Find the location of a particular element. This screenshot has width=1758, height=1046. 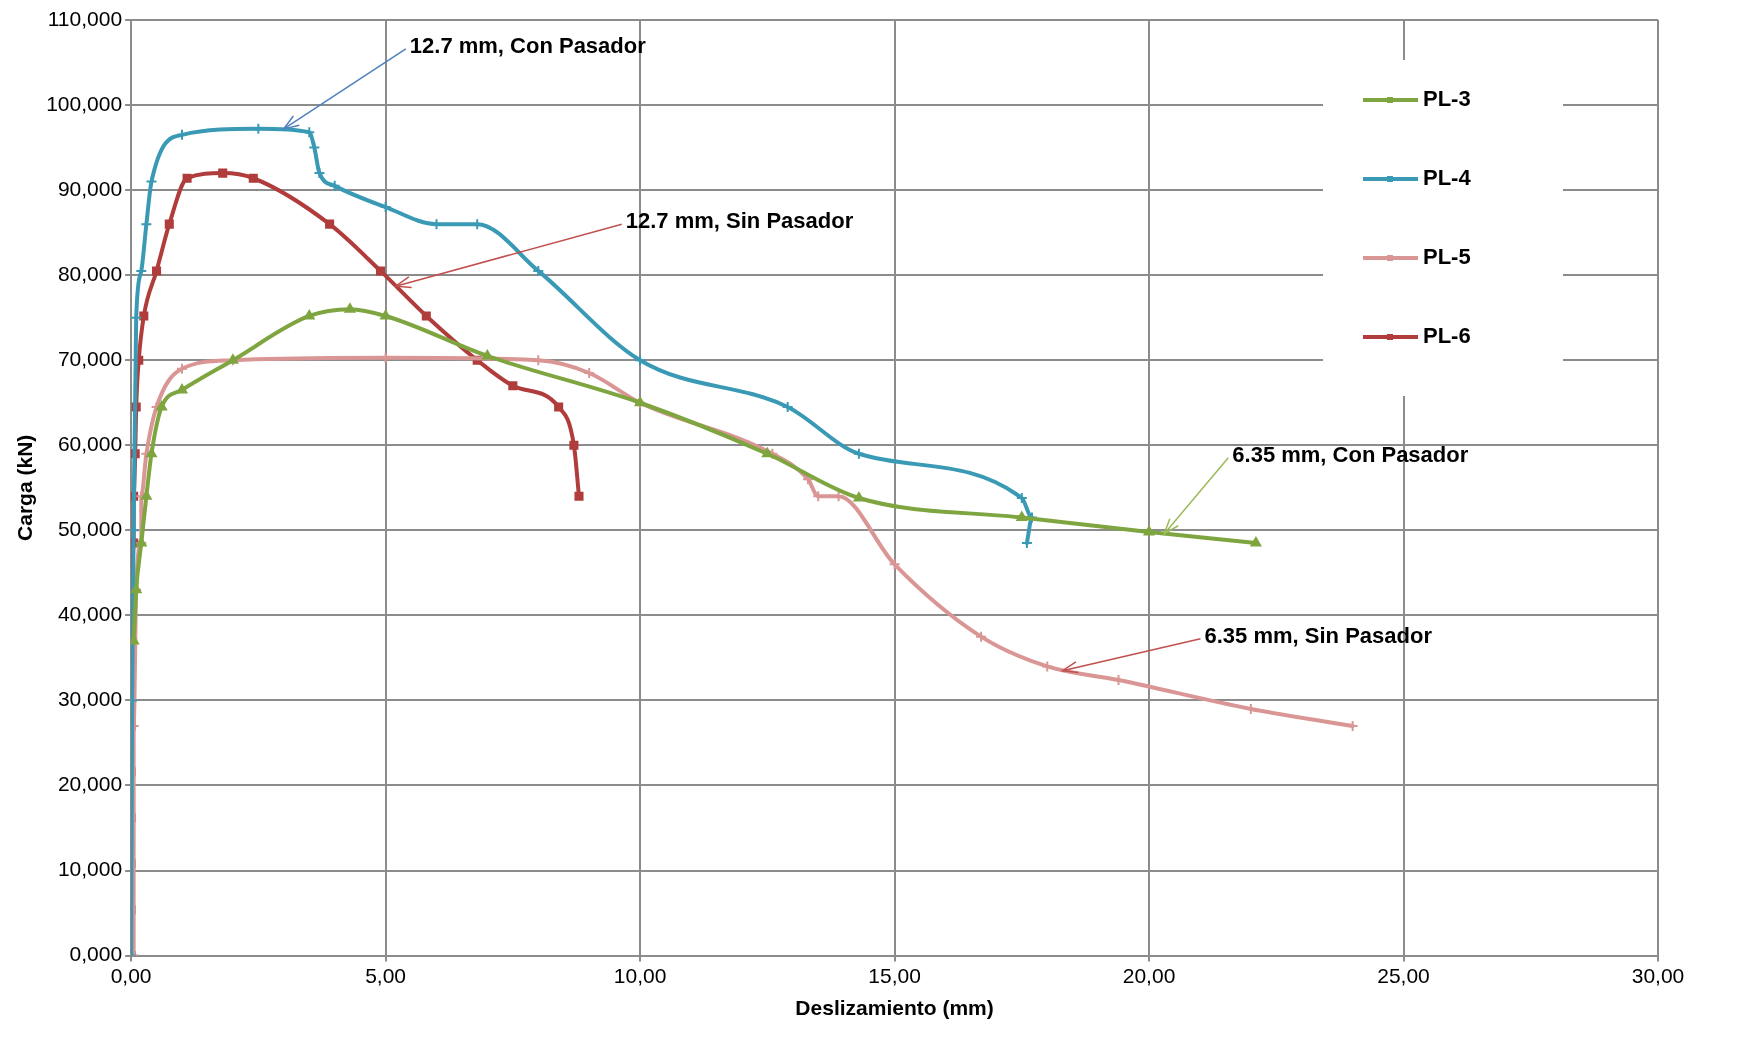

y-tick-label: 20,000 is located at coordinates (90, 784).